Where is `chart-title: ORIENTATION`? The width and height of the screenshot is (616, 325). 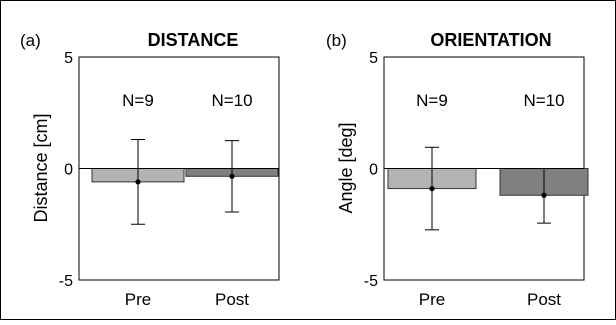 chart-title: ORIENTATION is located at coordinates (490, 40).